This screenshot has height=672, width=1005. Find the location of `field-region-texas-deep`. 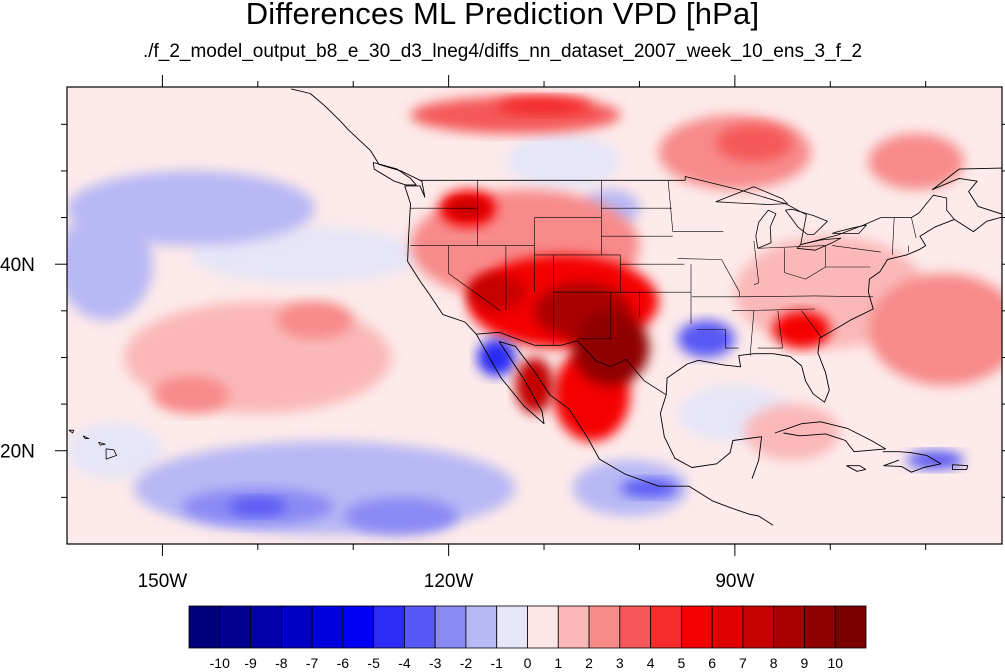

field-region-texas-deep is located at coordinates (610, 348).